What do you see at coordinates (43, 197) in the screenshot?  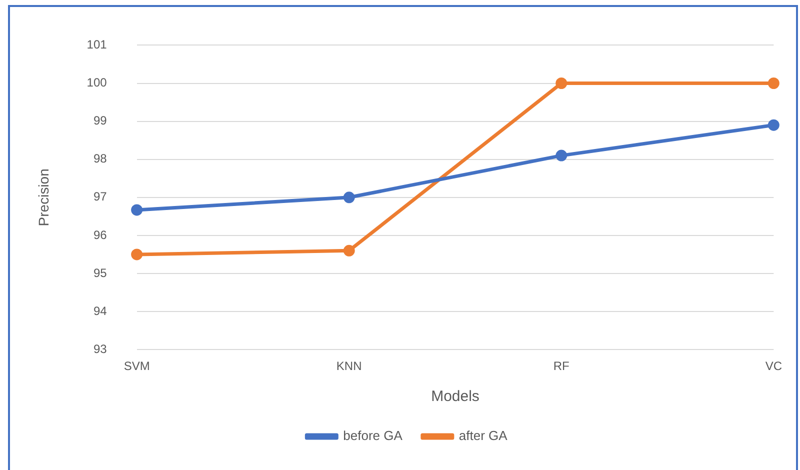 I see `y-axis-title: Precision` at bounding box center [43, 197].